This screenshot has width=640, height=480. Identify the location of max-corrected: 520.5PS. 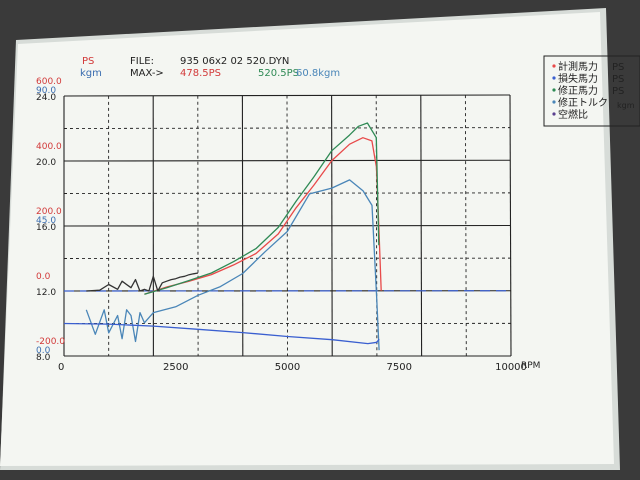
(278, 73).